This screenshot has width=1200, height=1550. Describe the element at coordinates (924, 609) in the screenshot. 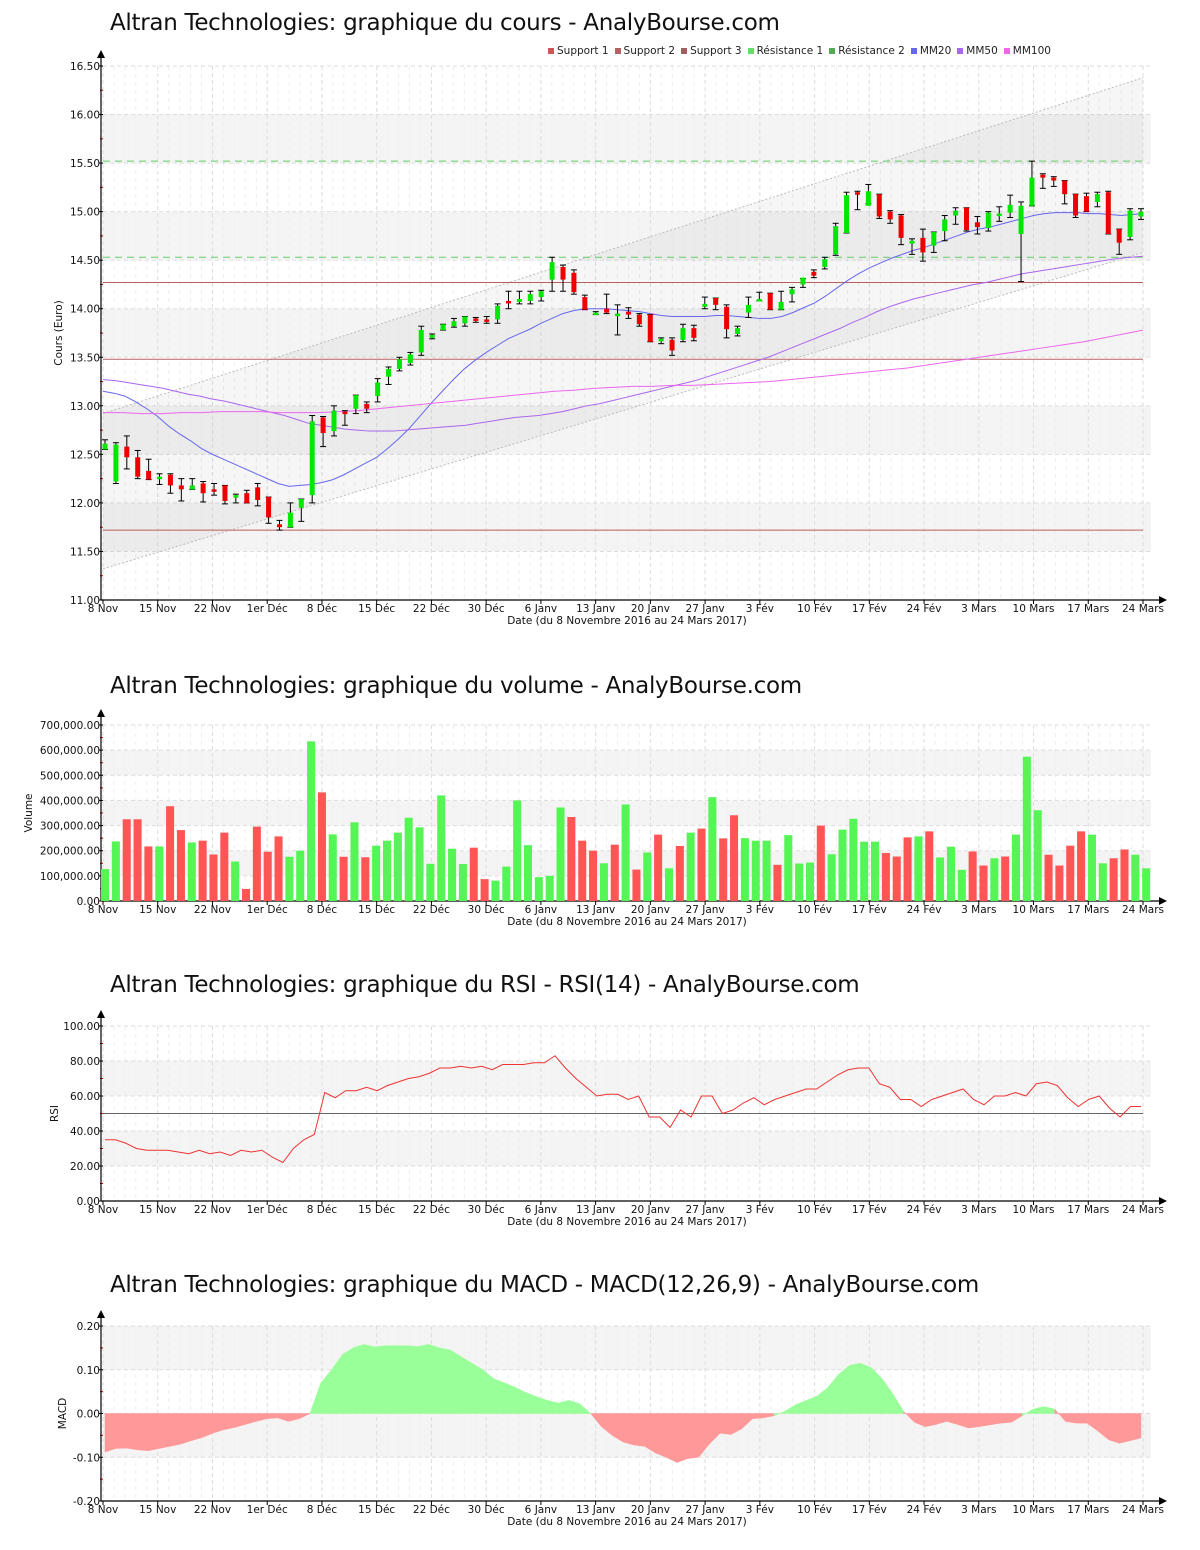

I see `x-tick-label: 24 Fév` at that location.